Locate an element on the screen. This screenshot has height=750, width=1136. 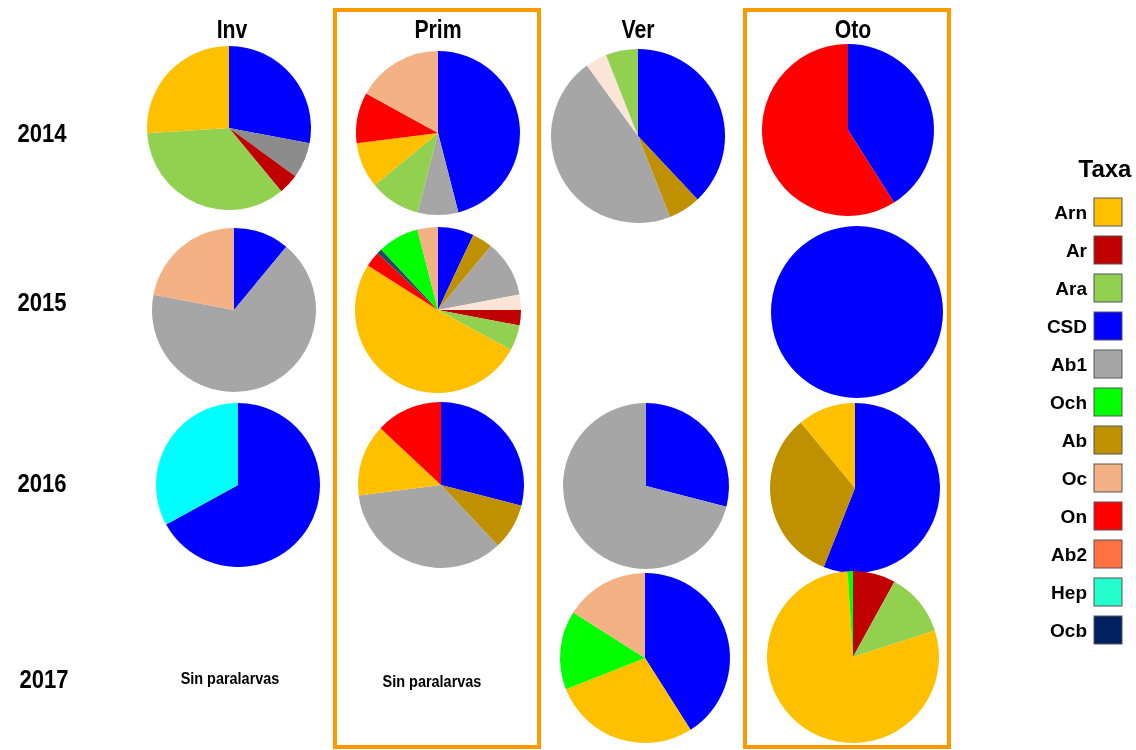
legend-title: Taxa is located at coordinates (1105, 168).